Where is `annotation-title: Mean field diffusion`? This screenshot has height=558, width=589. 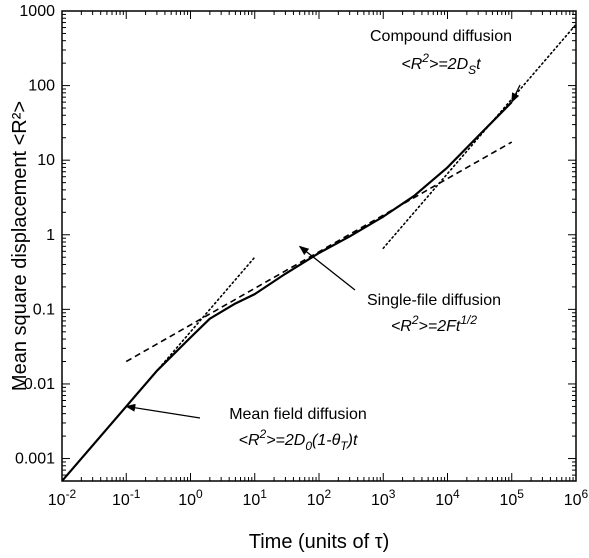 annotation-title: Mean field diffusion is located at coordinates (298, 414).